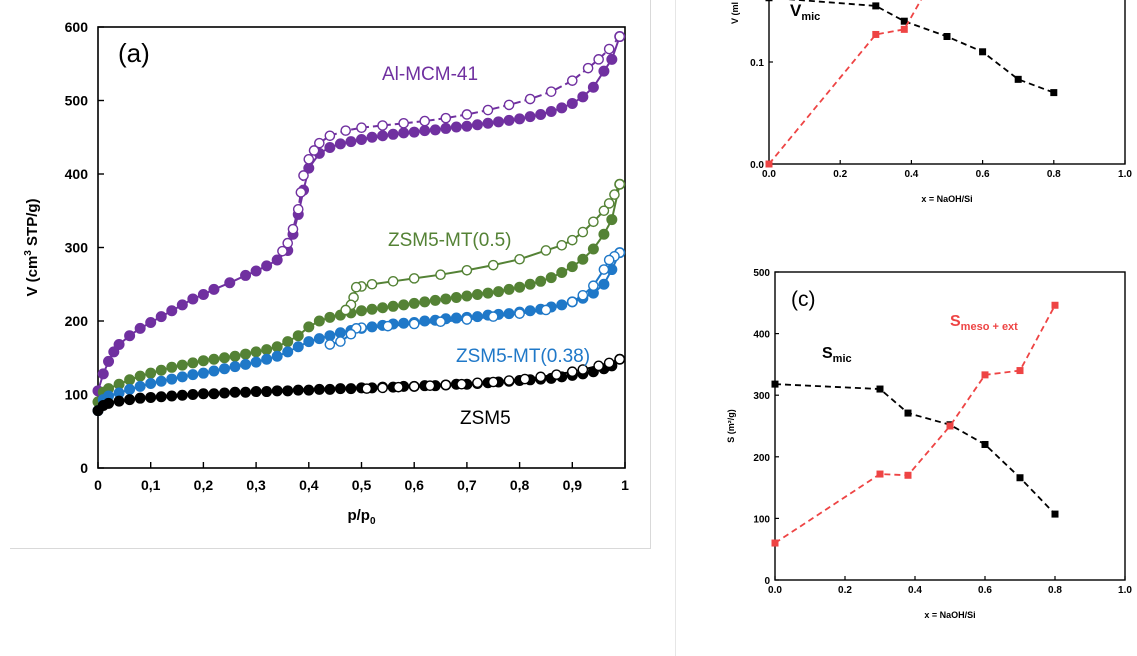 Image resolution: width=1137 pixels, height=656 pixels. Describe the element at coordinates (955, 321) in the screenshot. I see `annotation-main: S` at that location.